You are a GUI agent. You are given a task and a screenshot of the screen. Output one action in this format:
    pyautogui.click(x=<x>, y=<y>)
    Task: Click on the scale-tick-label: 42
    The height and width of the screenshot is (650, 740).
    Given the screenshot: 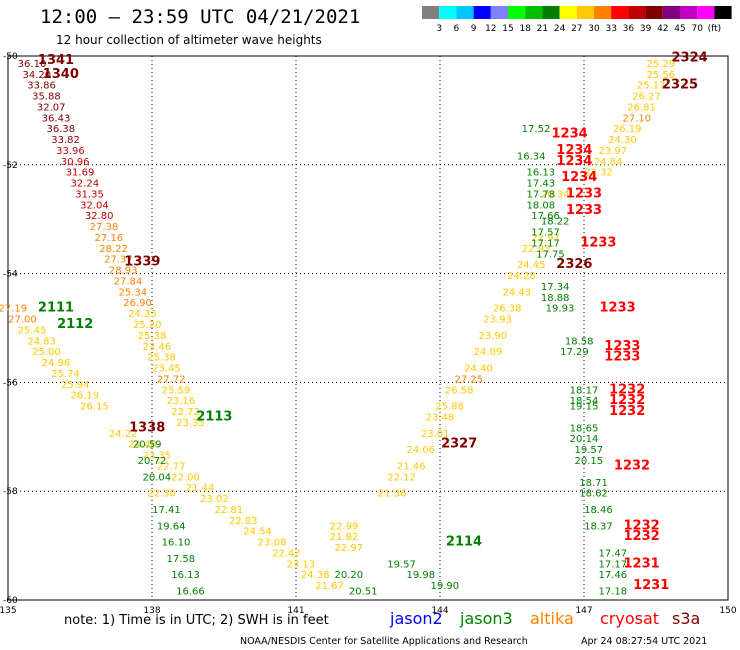 What is the action you would take?
    pyautogui.click(x=662, y=29)
    